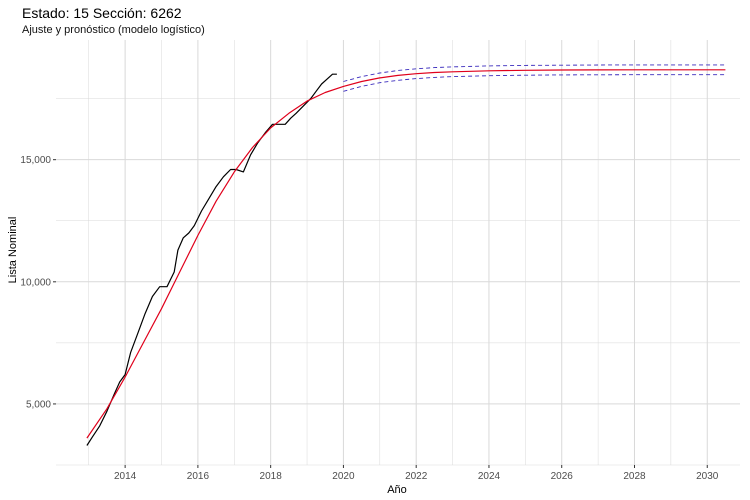  What do you see at coordinates (113, 30) in the screenshot?
I see `chart-subtitle: Ajuste y pronóstico (modelo logístico)` at bounding box center [113, 30].